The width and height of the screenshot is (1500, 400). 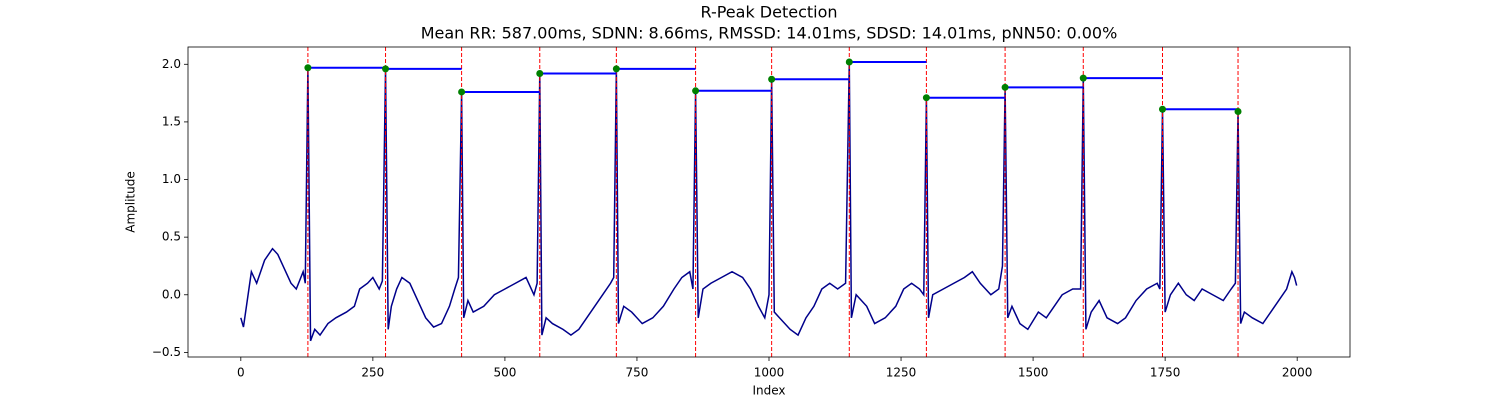 What do you see at coordinates (171, 179) in the screenshot?
I see `y-tick-label: 1.0` at bounding box center [171, 179].